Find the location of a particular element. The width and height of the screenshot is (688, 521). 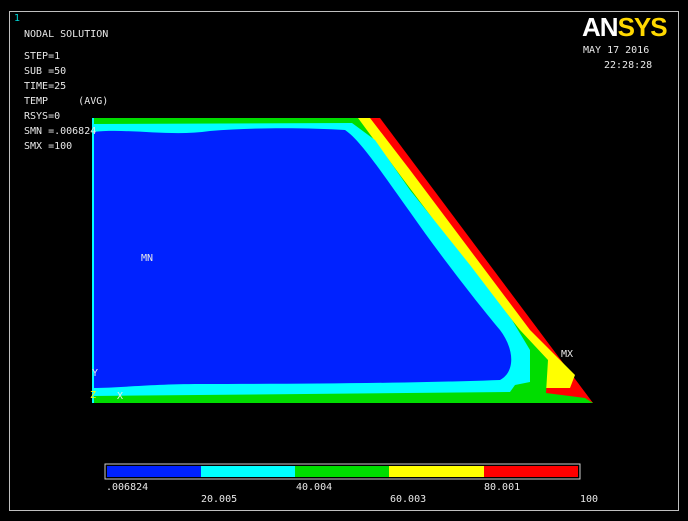

window-number: 1 is located at coordinates (17, 18).